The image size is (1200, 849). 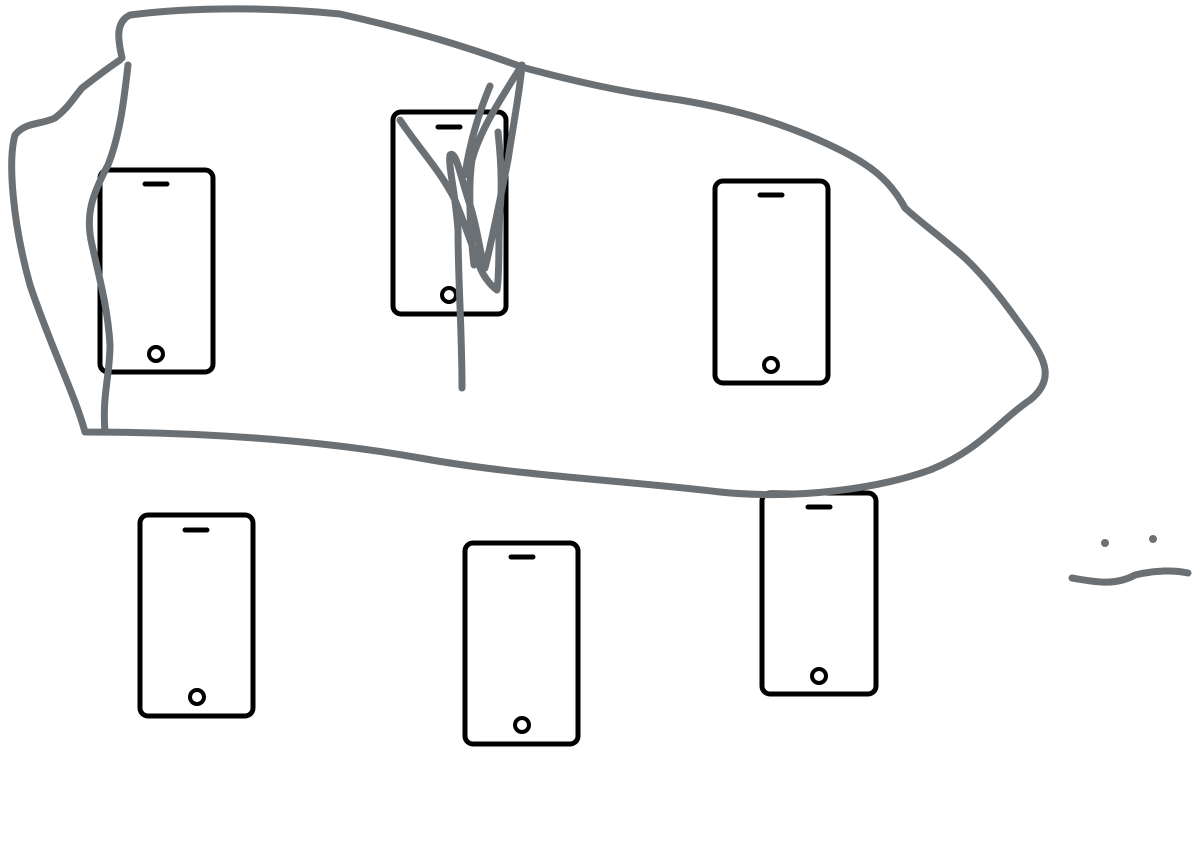 What do you see at coordinates (1130, 560) in the screenshot?
I see `face-doodle` at bounding box center [1130, 560].